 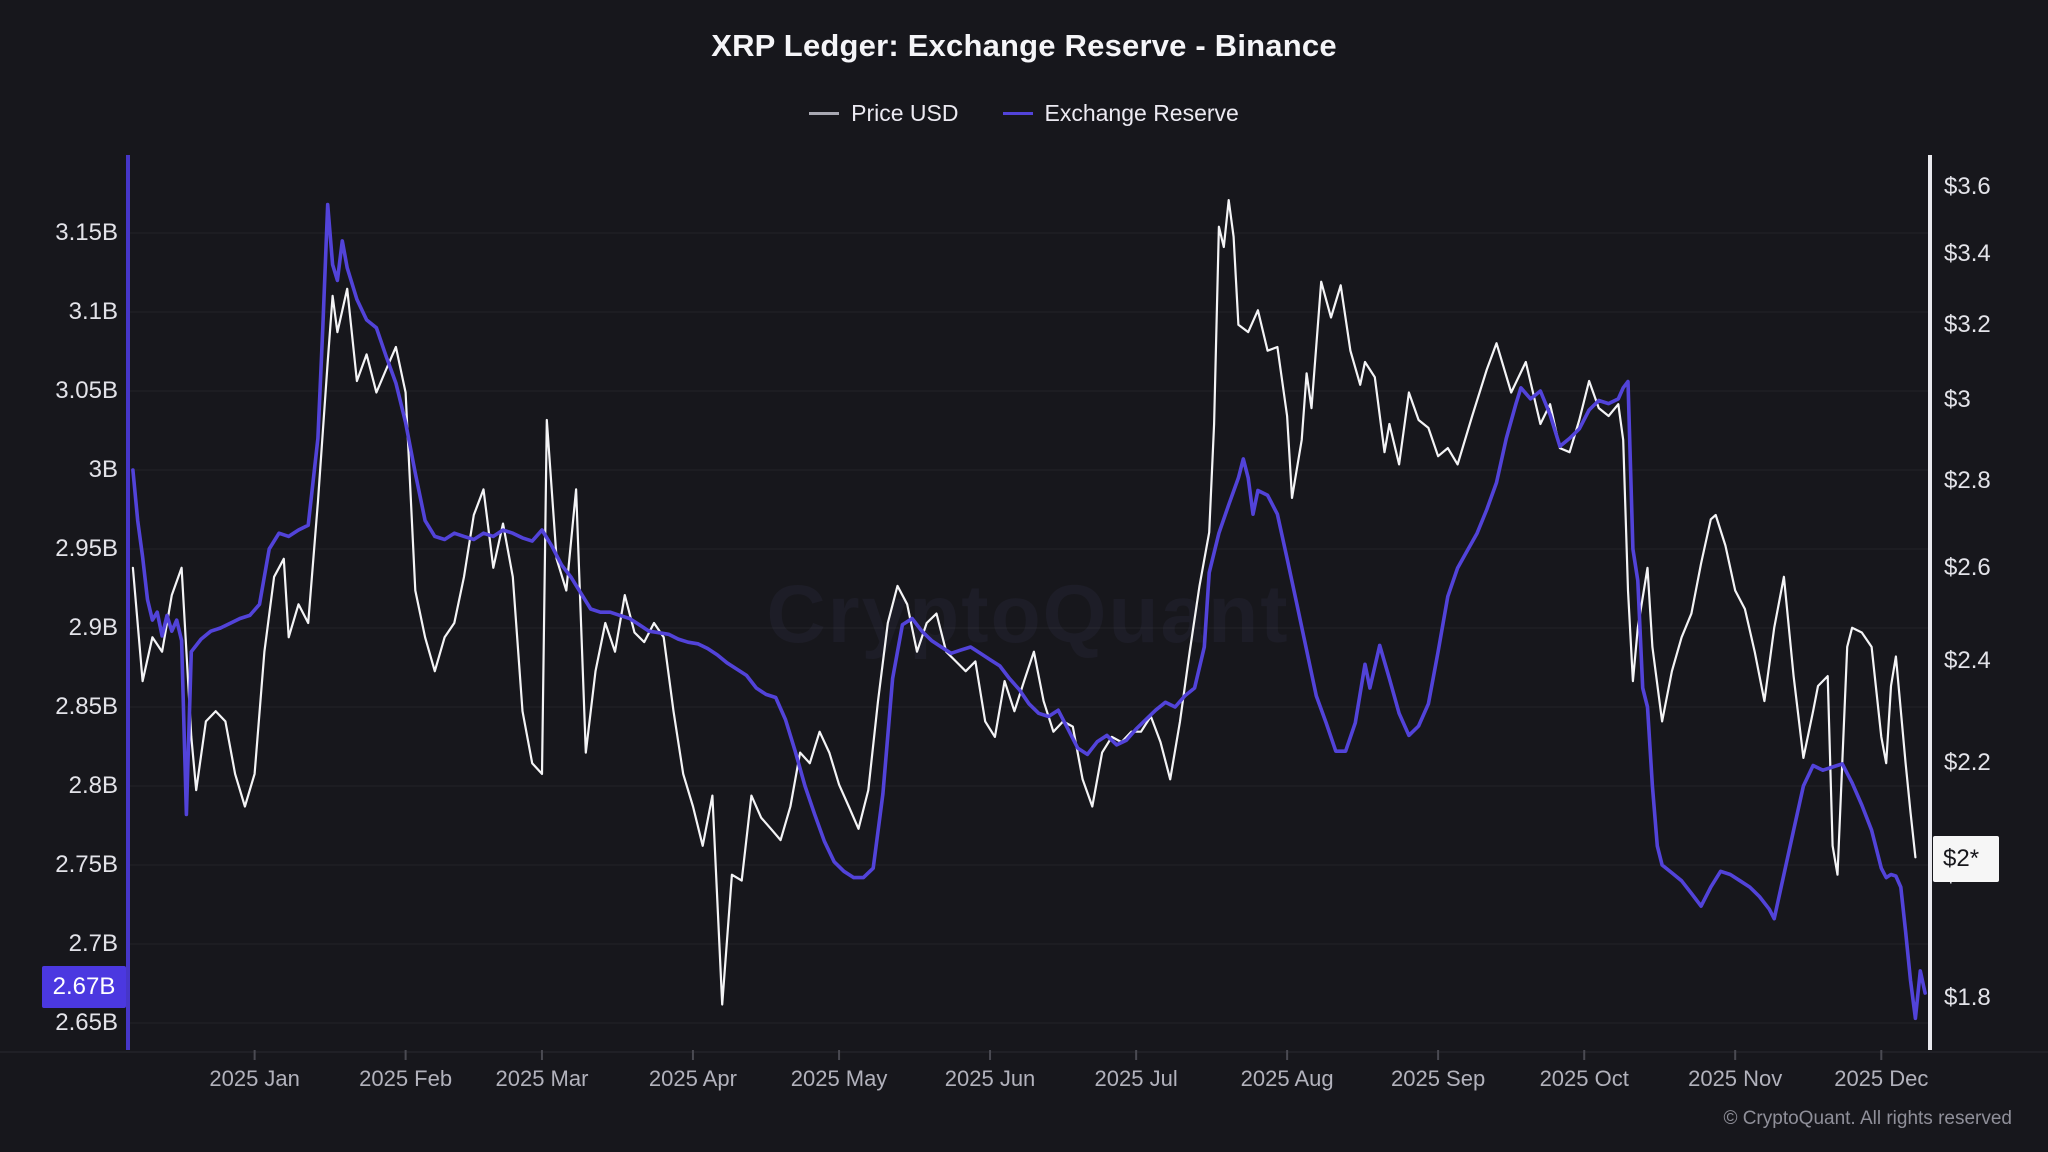 What do you see at coordinates (103, 469) in the screenshot?
I see `left-axis-tick-label: 3B` at bounding box center [103, 469].